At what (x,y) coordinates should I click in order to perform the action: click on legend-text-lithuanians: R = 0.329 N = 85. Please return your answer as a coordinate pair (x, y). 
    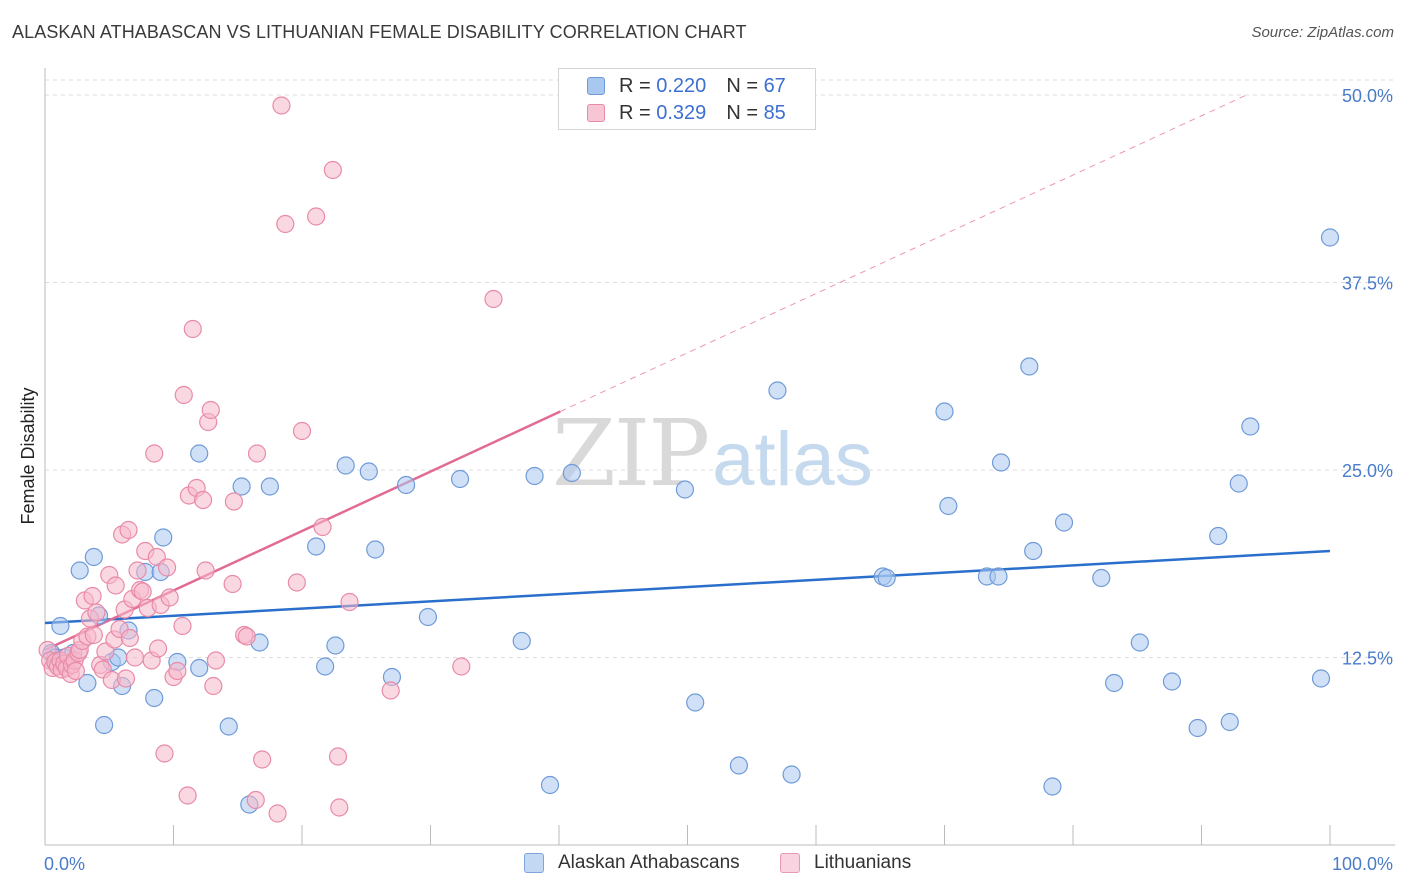
    Looking at the image, I should click on (702, 113).